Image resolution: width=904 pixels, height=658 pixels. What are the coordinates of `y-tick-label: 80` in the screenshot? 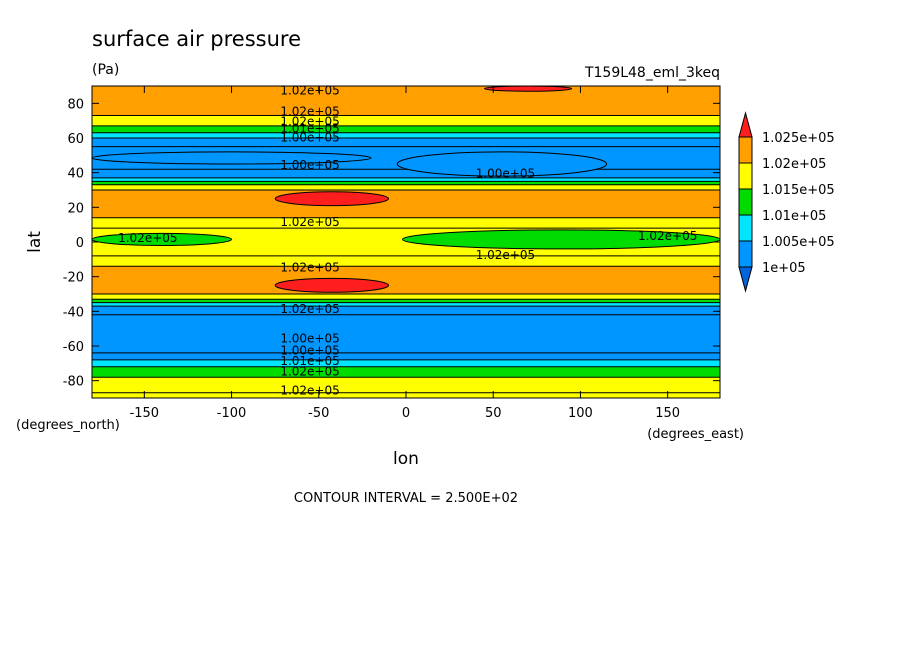 It's located at (75, 104).